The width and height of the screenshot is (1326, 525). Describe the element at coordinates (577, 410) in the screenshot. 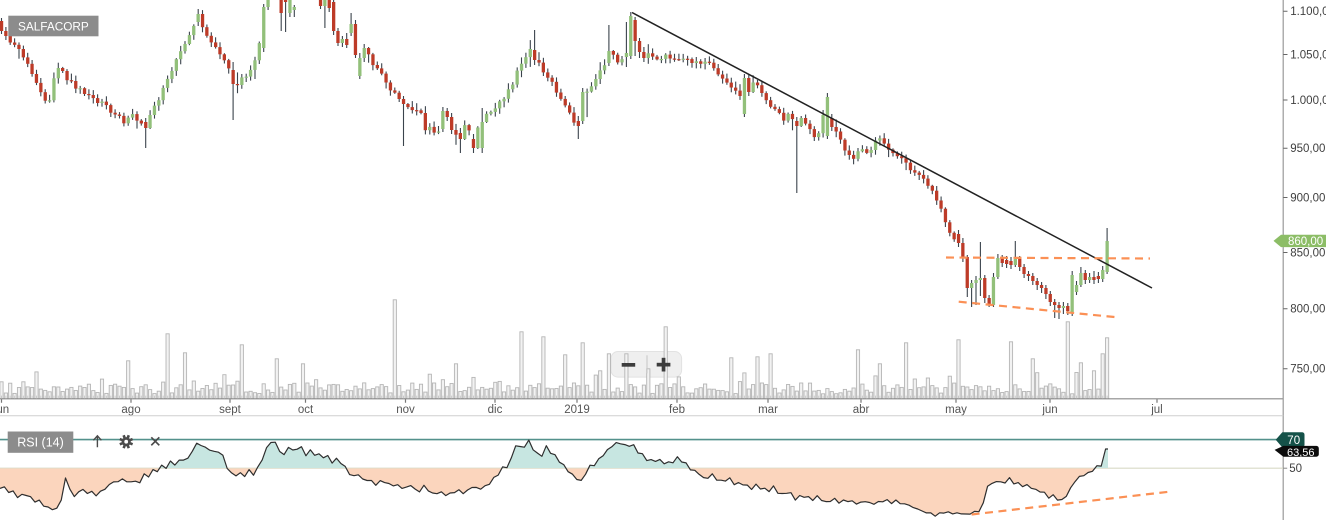

I see `svg-text: 2019` at that location.